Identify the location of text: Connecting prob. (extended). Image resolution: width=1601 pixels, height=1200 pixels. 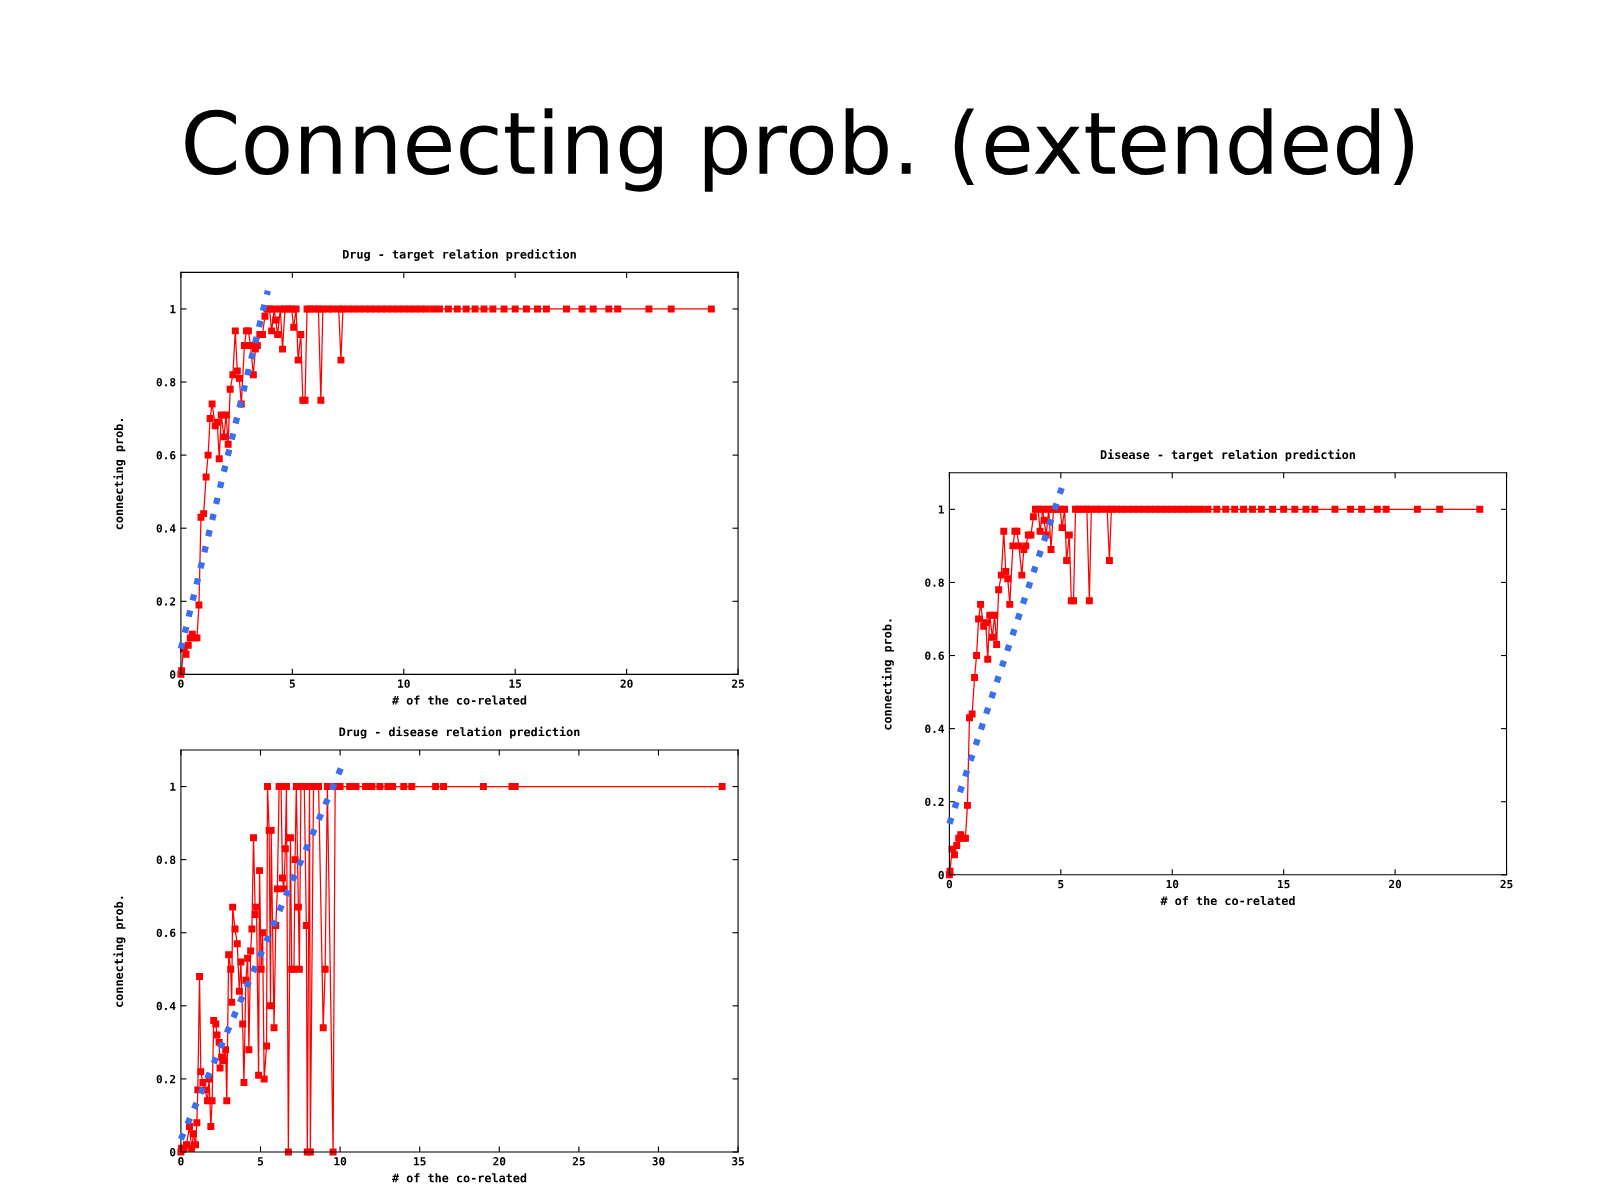
(799, 150).